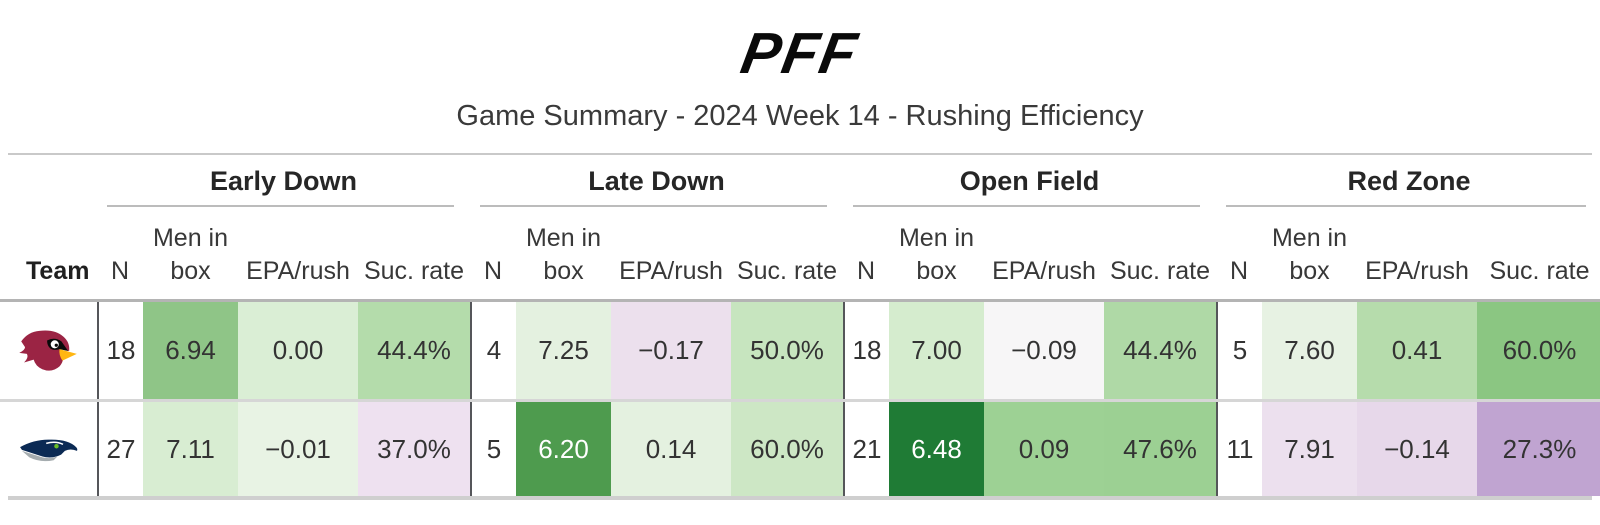  What do you see at coordinates (1309, 449) in the screenshot?
I see `cell-redzone-box: 7.91` at bounding box center [1309, 449].